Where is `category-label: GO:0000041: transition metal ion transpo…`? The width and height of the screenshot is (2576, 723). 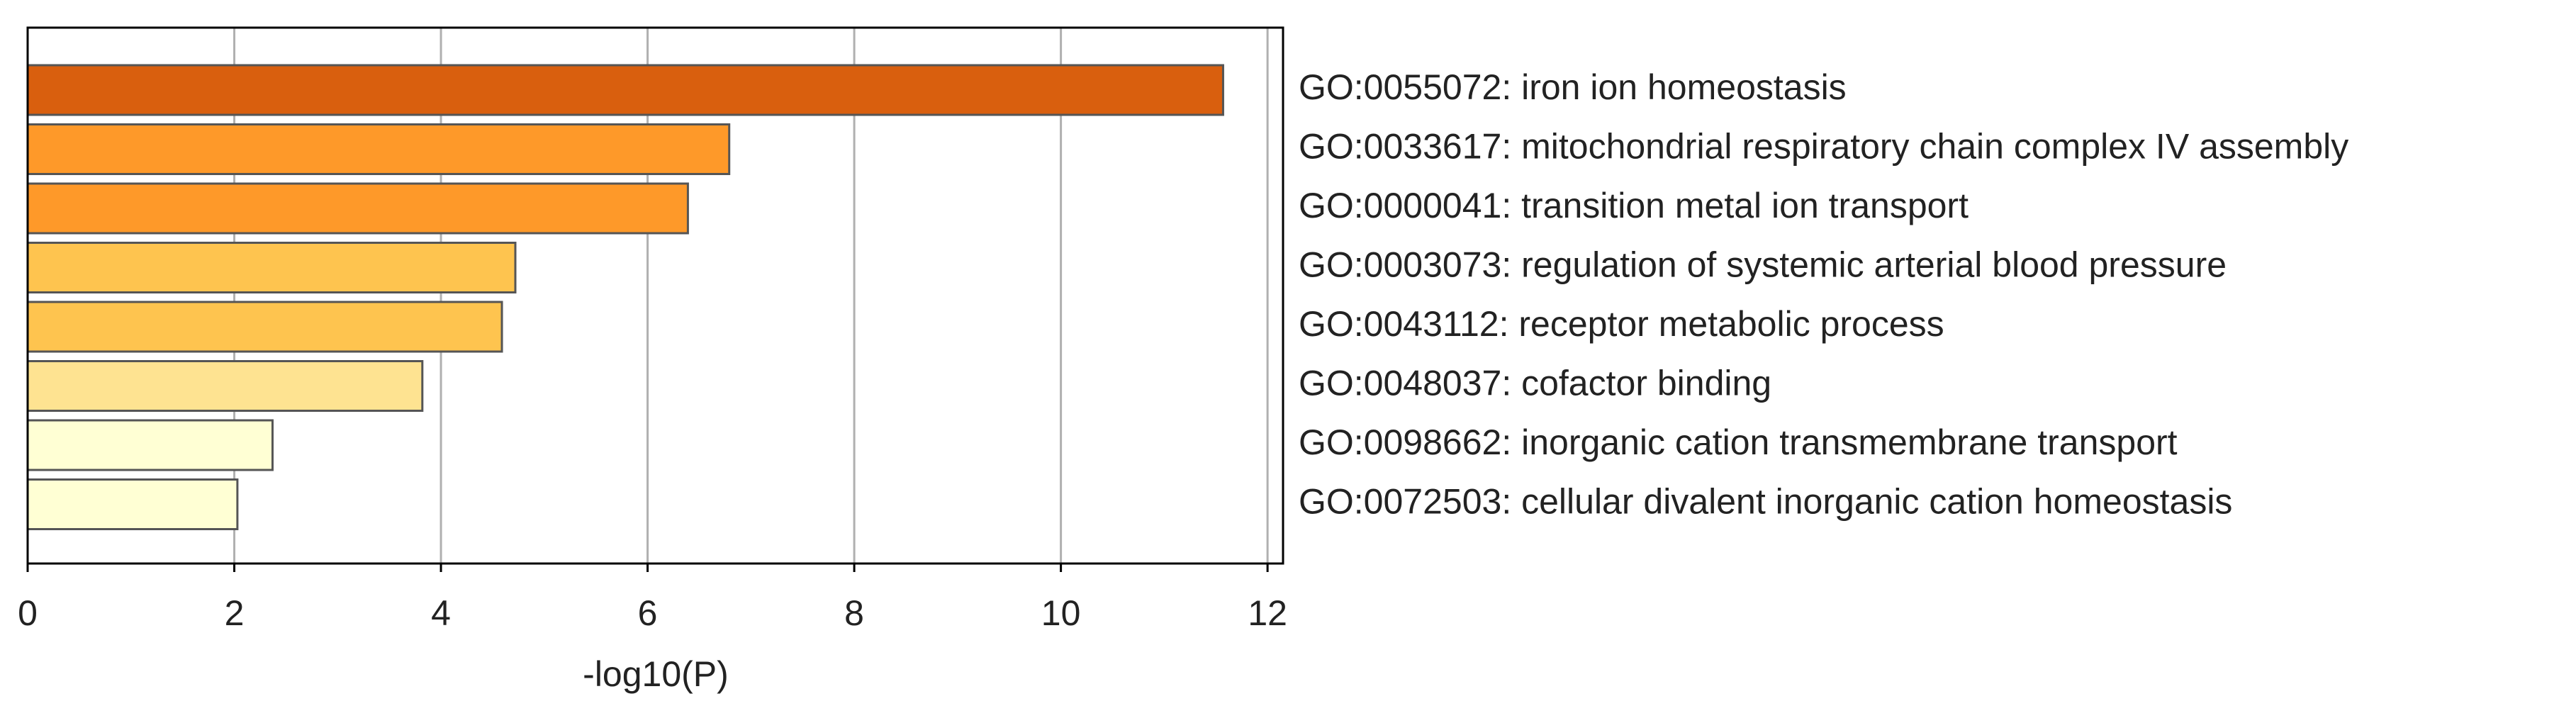
category-label: GO:0000041: transition metal ion transpo… is located at coordinates (1634, 206).